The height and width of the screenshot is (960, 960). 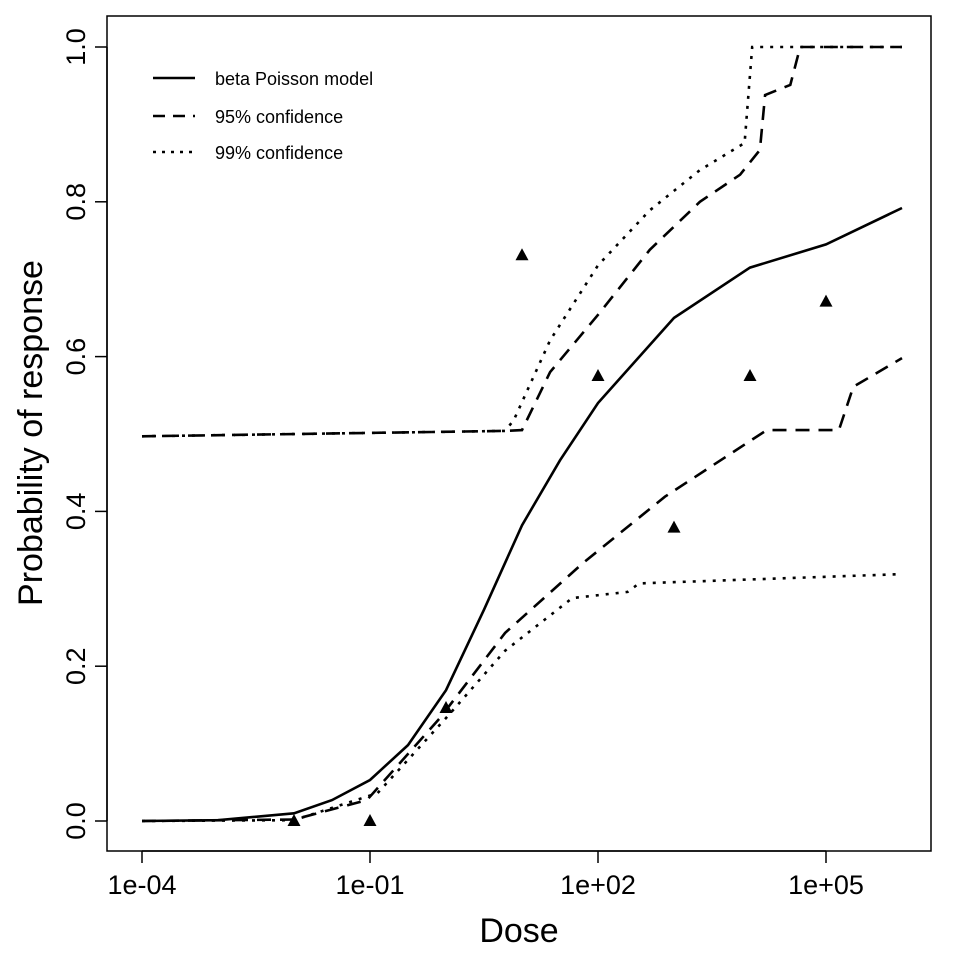 I want to click on legend-label-95: 95% confidence, so click(x=279, y=117).